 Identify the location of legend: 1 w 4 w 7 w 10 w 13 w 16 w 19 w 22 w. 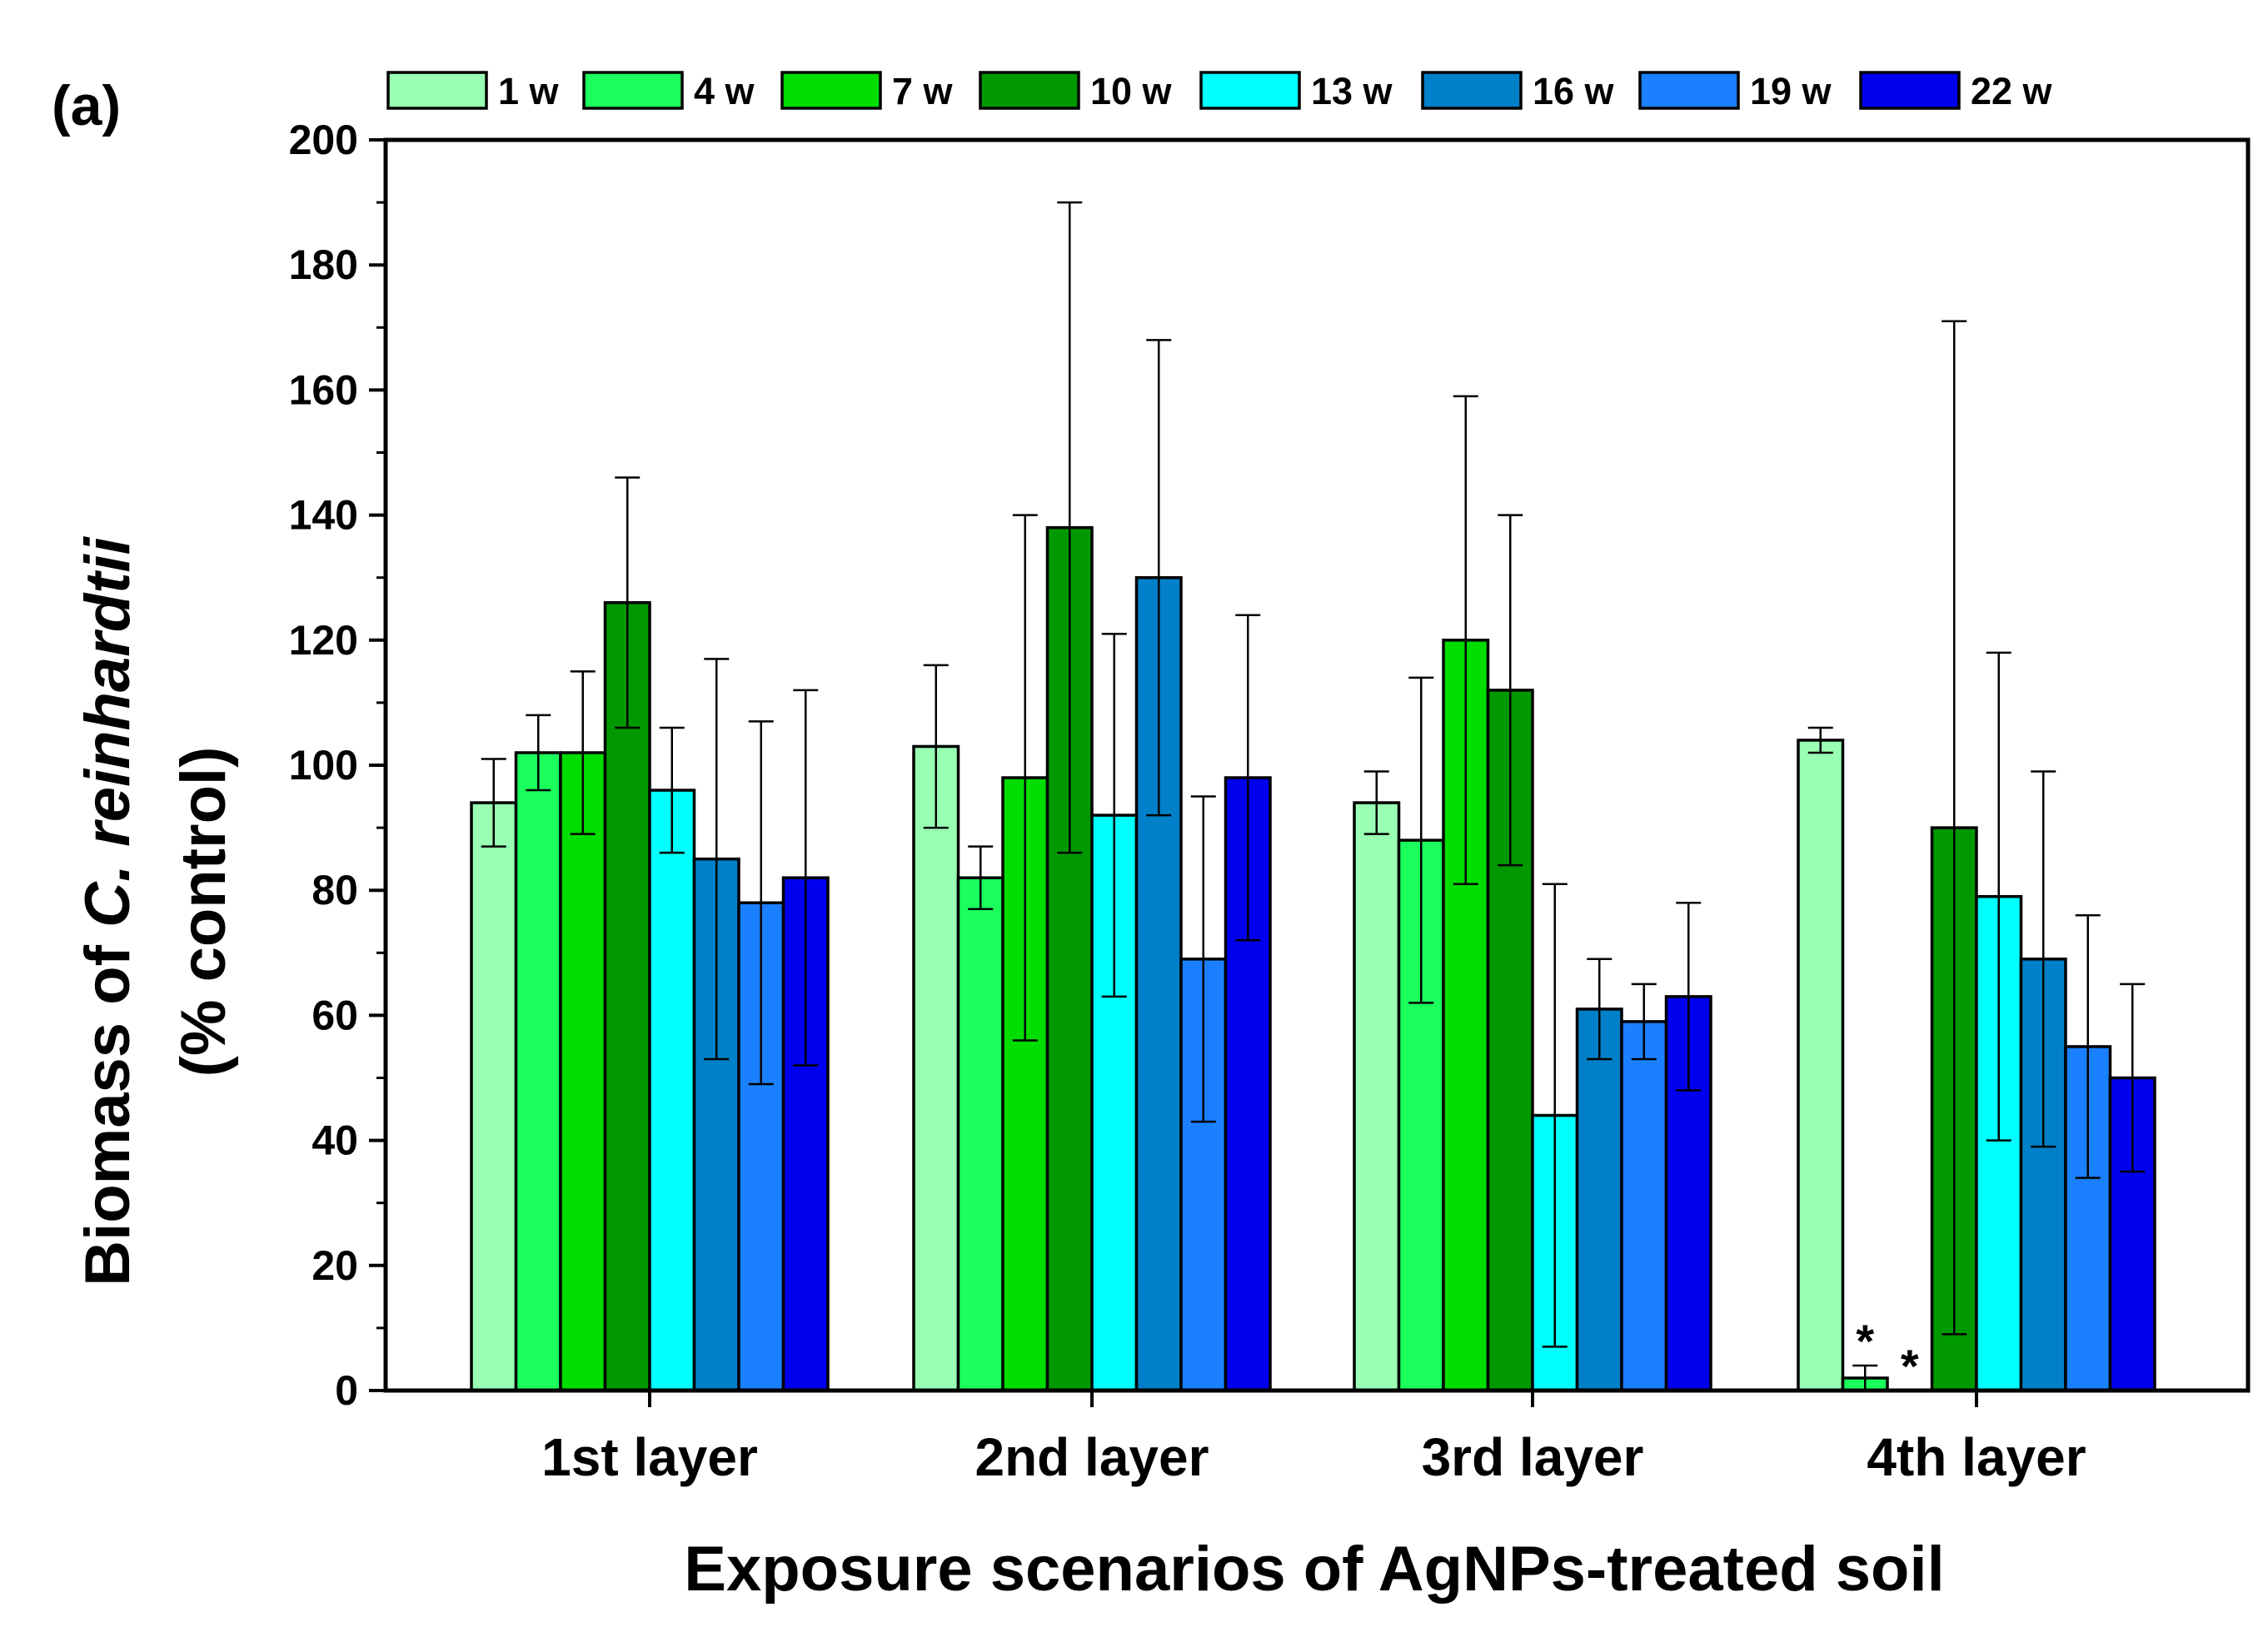
(1219, 91).